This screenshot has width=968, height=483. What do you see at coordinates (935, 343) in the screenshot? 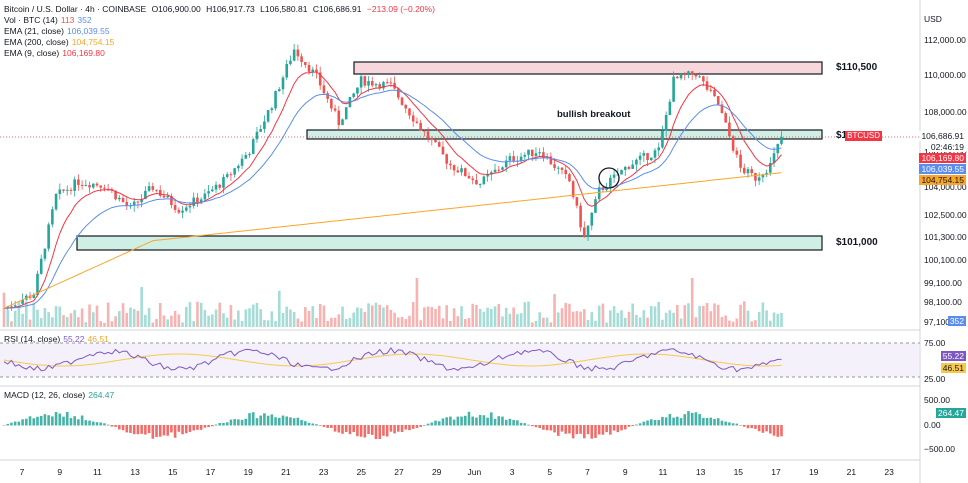
I see `rsi-tick-label: 75.00` at bounding box center [935, 343].